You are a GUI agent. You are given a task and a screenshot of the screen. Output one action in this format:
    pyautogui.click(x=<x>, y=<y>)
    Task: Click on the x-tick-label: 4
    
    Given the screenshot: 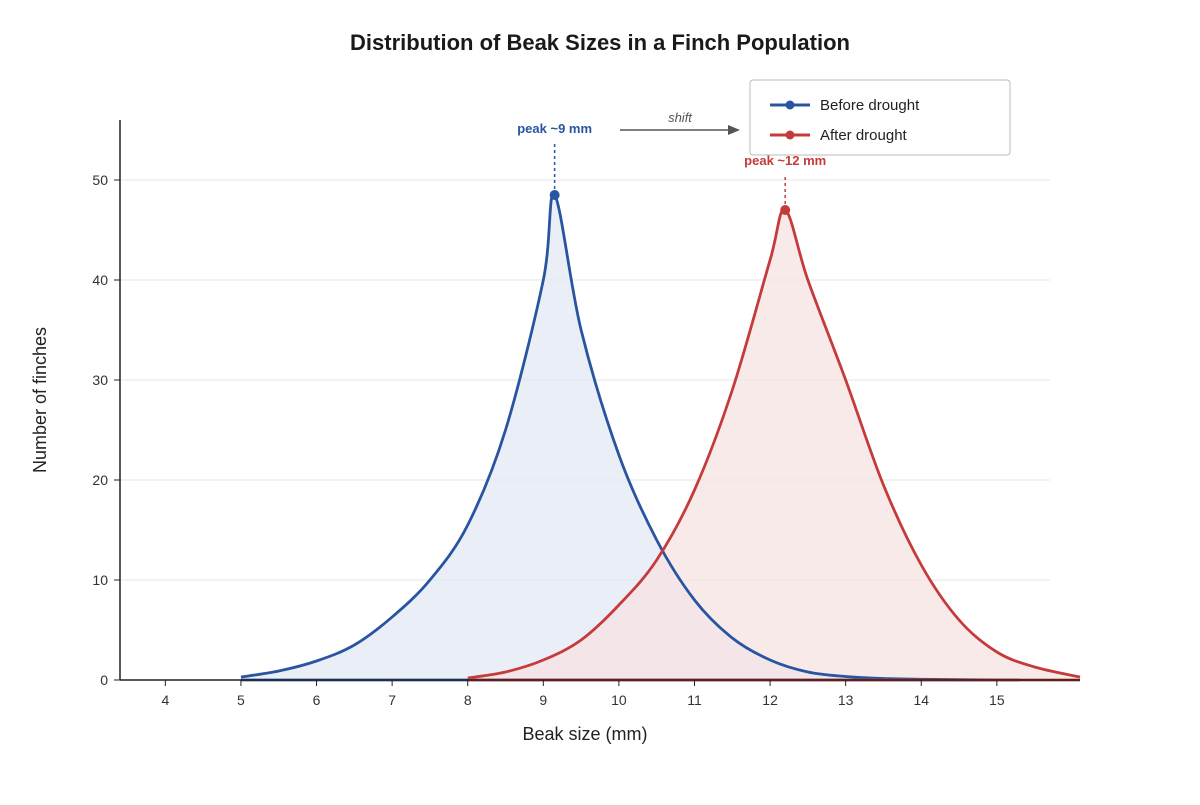 What is the action you would take?
    pyautogui.click(x=165, y=700)
    